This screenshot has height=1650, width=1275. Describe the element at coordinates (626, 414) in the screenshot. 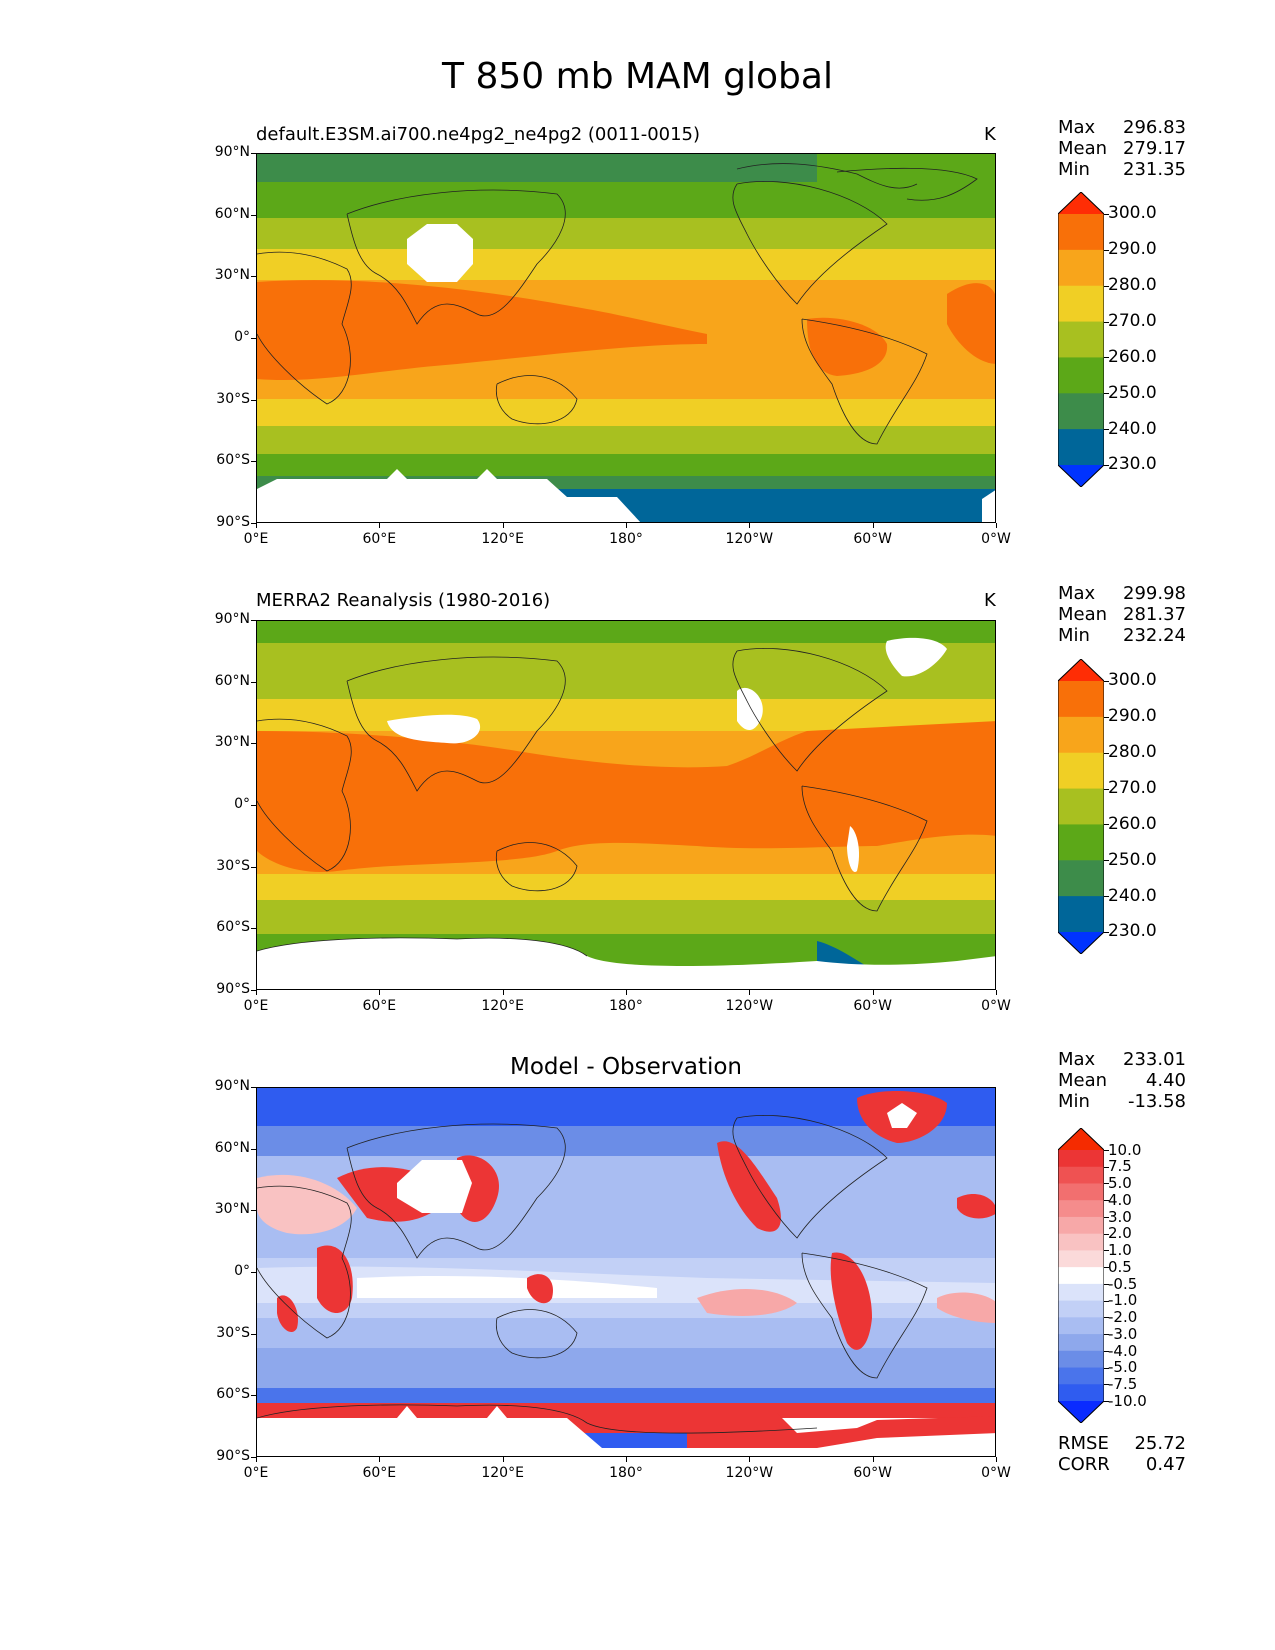

I see `band` at that location.